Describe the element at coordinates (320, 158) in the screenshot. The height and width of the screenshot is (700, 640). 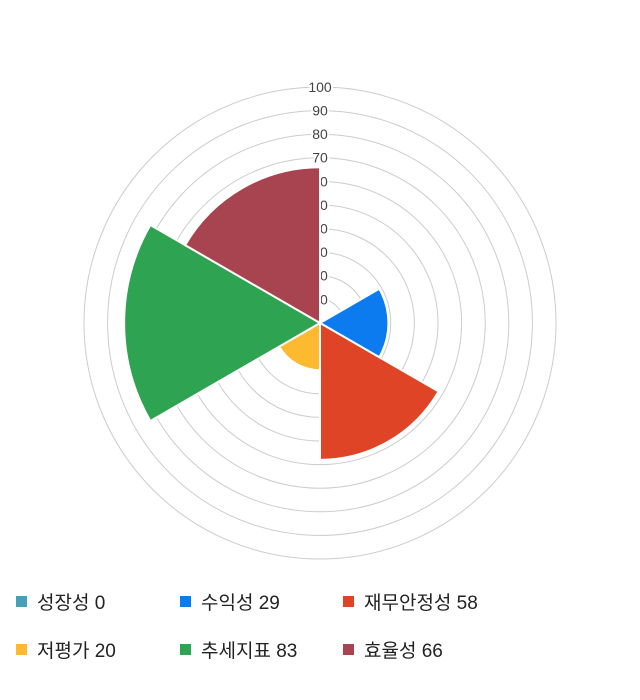
I see `radial-tick-label: 70` at that location.